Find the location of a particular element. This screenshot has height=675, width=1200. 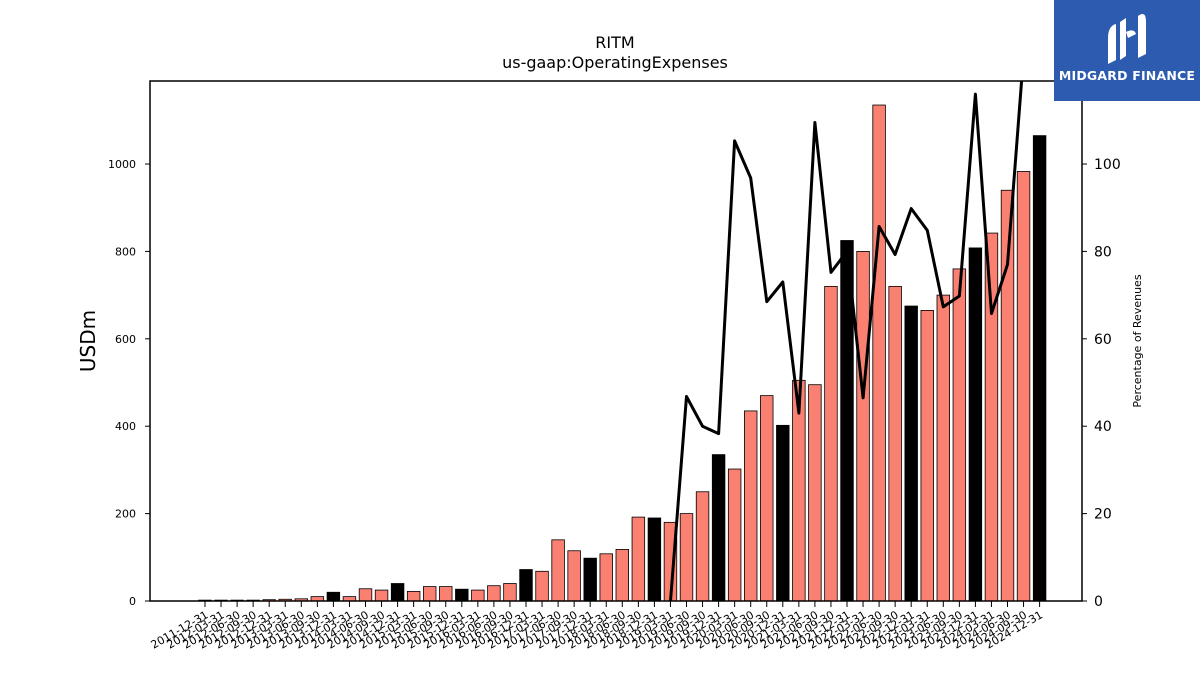

brand-logo: MIDGARD FINANCE is located at coordinates (1127, 50).